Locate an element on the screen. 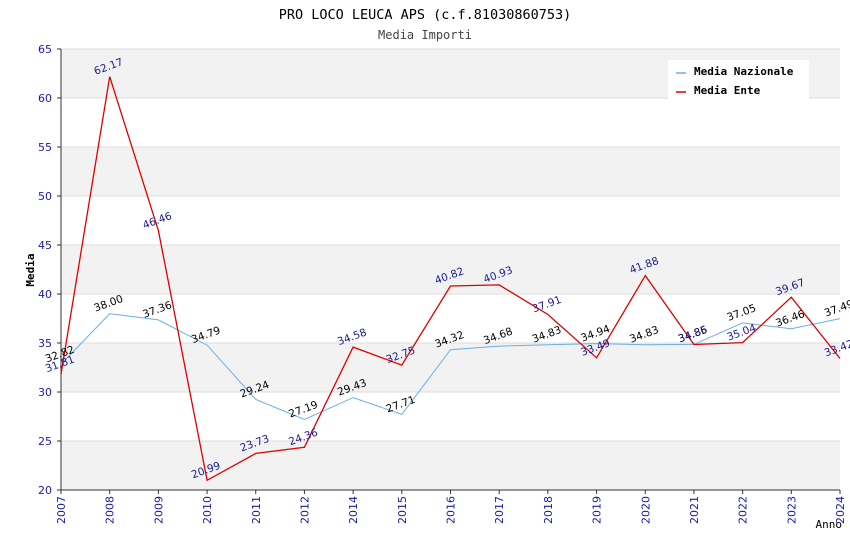 This screenshot has height=550, width=850. data-label-media-ente: 37.91 is located at coordinates (547, 305).